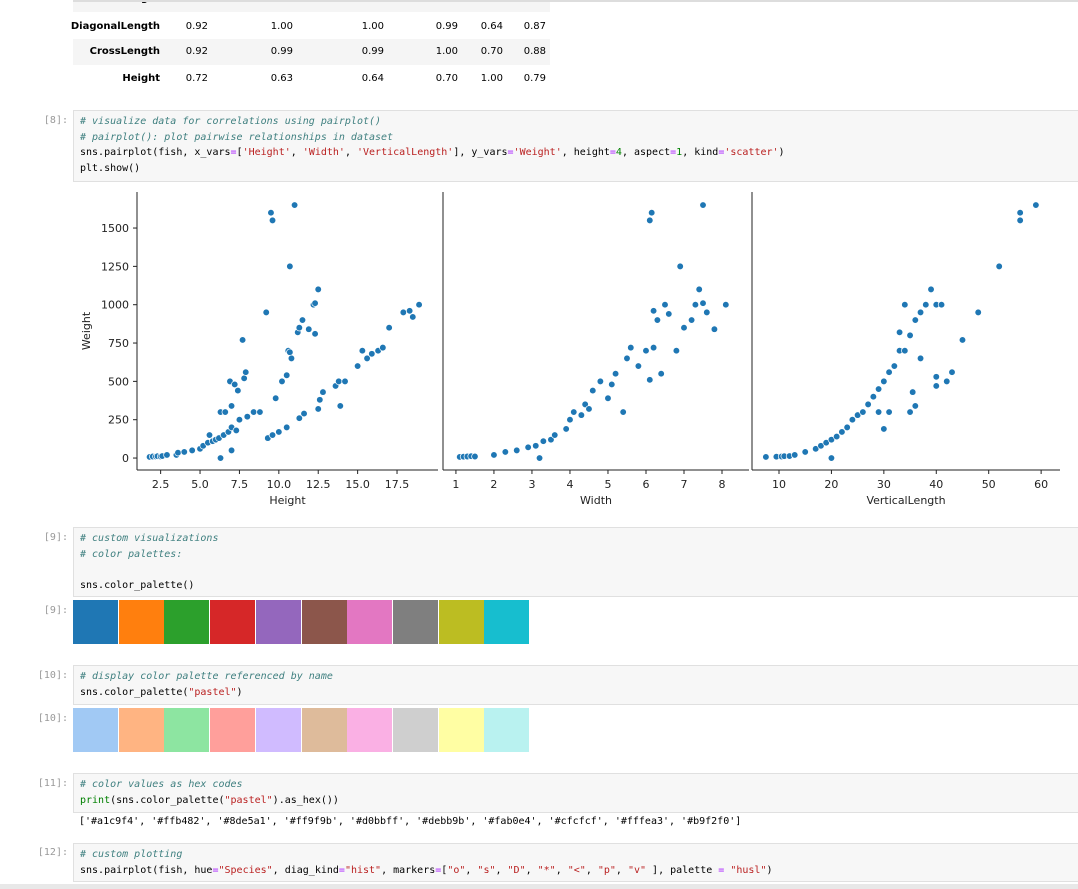 The width and height of the screenshot is (1078, 889). I want to click on code-token: , kind, so click(700, 152).